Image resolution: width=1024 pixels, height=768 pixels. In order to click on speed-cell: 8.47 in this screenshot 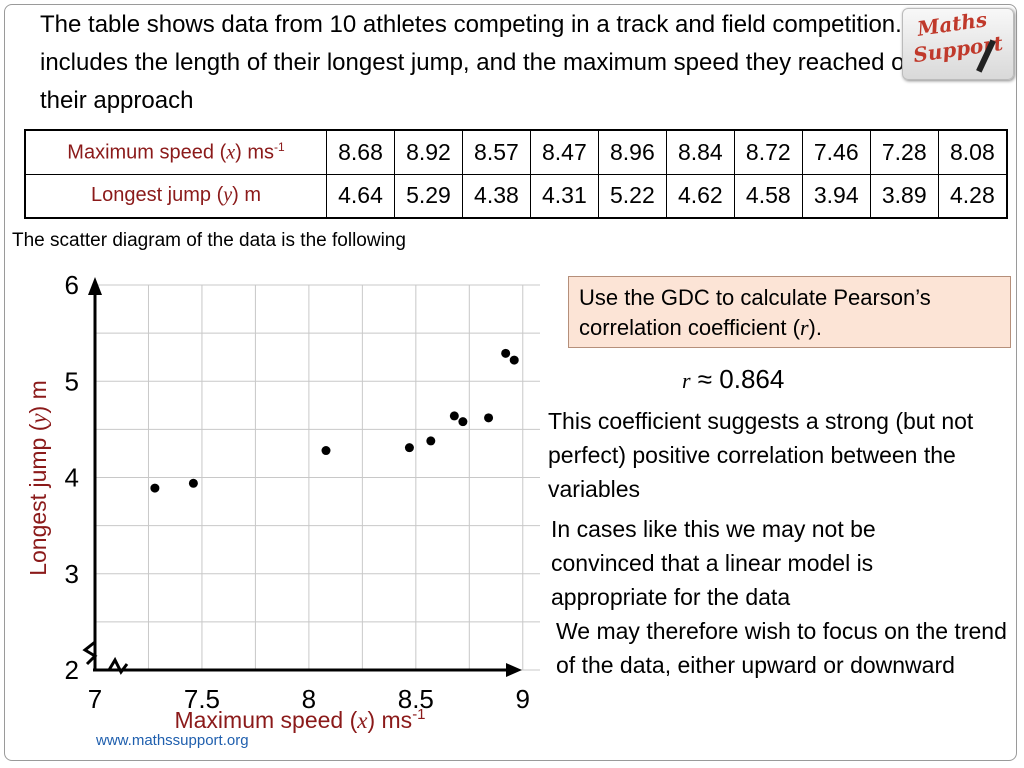, I will do `click(564, 152)`.